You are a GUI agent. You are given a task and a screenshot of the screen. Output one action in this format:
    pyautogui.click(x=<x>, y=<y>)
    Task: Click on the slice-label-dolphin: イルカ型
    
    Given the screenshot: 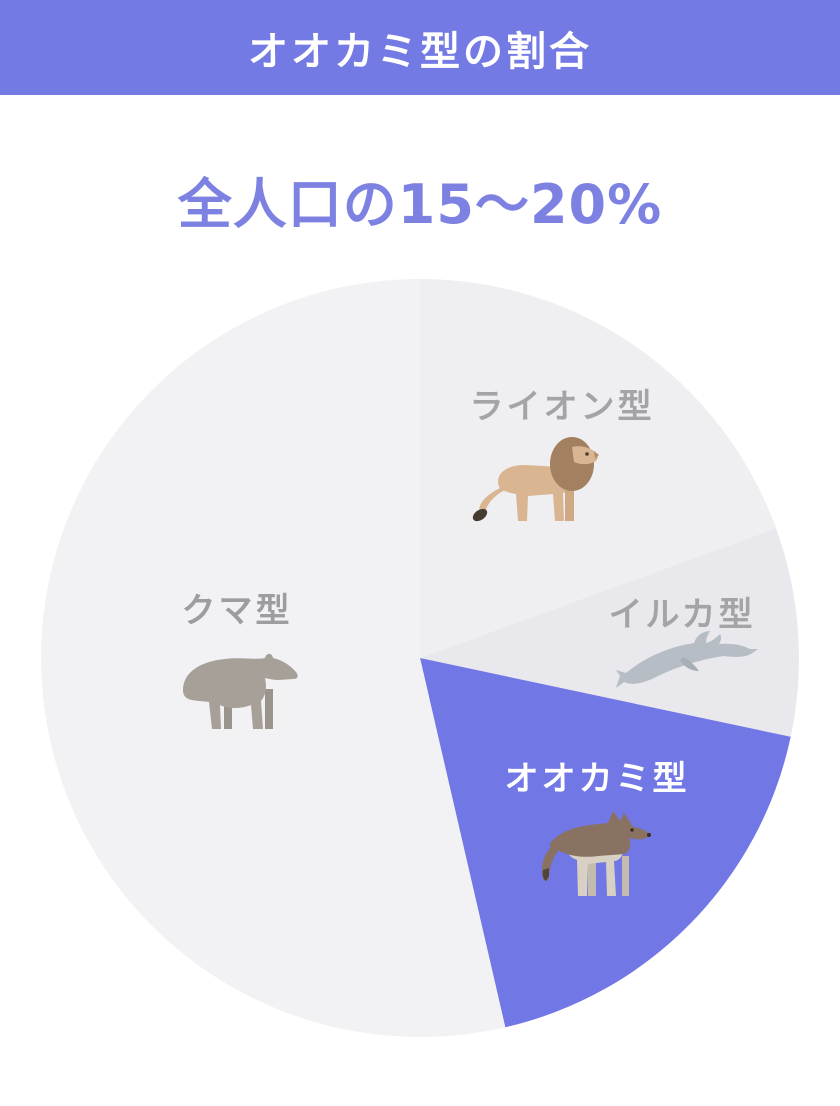 What is the action you would take?
    pyautogui.click(x=682, y=615)
    